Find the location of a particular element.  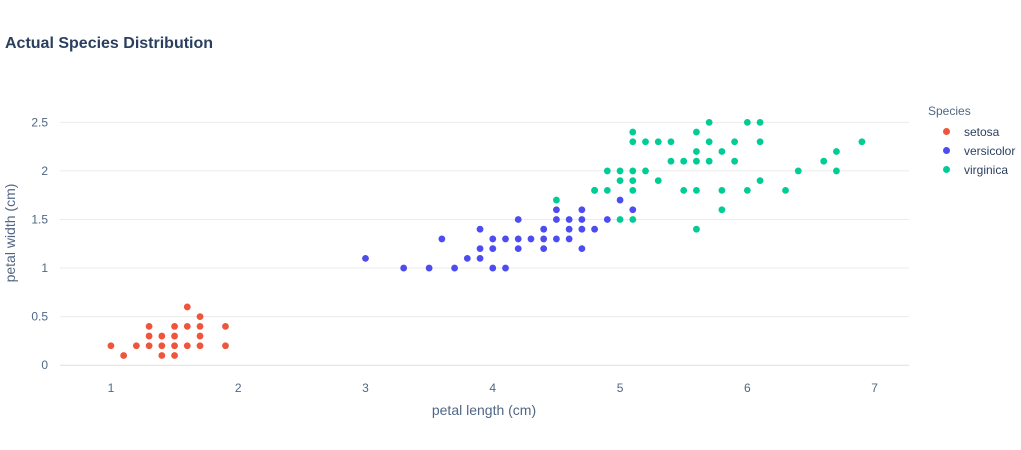

legend-item-versicolor: versicolor is located at coordinates (971, 150).